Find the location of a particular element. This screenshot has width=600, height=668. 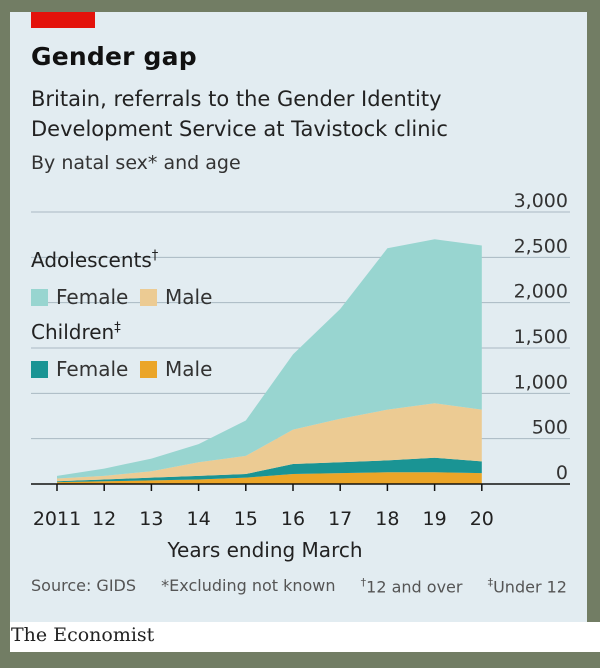

legend-adolescent-male: Male is located at coordinates (176, 297).